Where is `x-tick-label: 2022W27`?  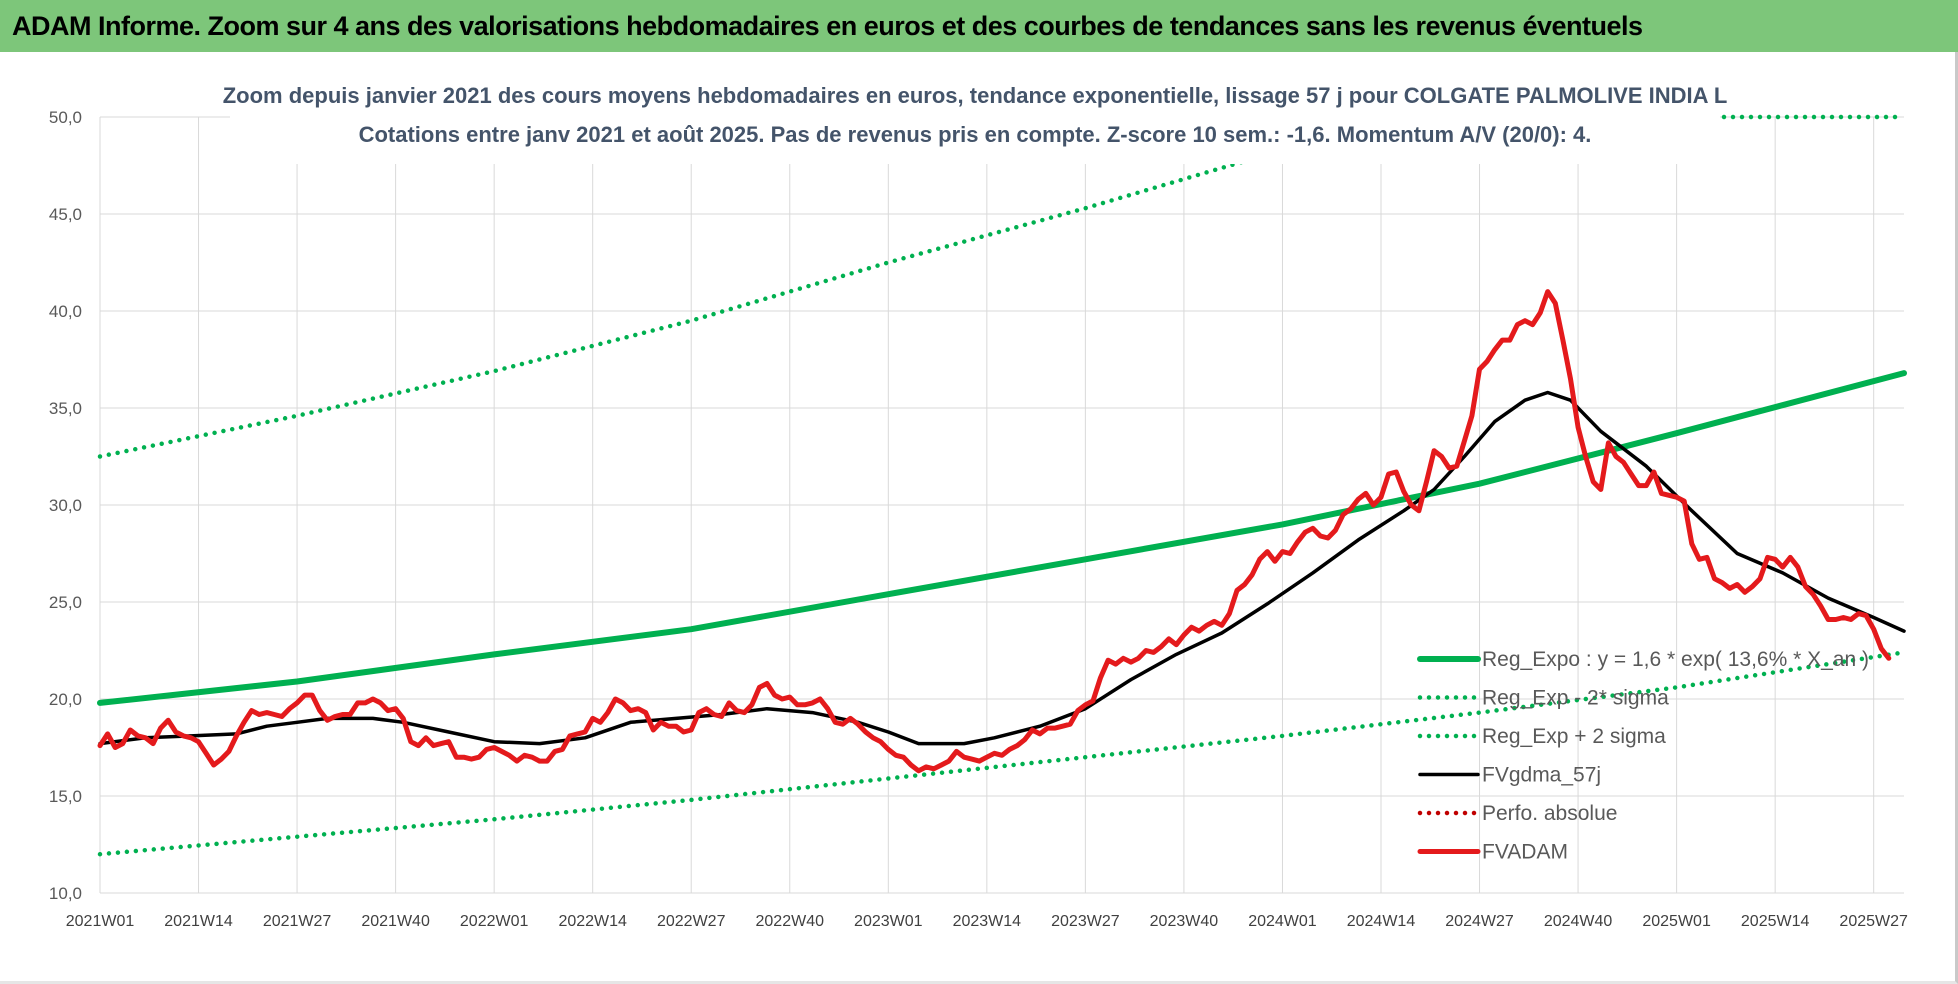 x-tick-label: 2022W27 is located at coordinates (691, 921).